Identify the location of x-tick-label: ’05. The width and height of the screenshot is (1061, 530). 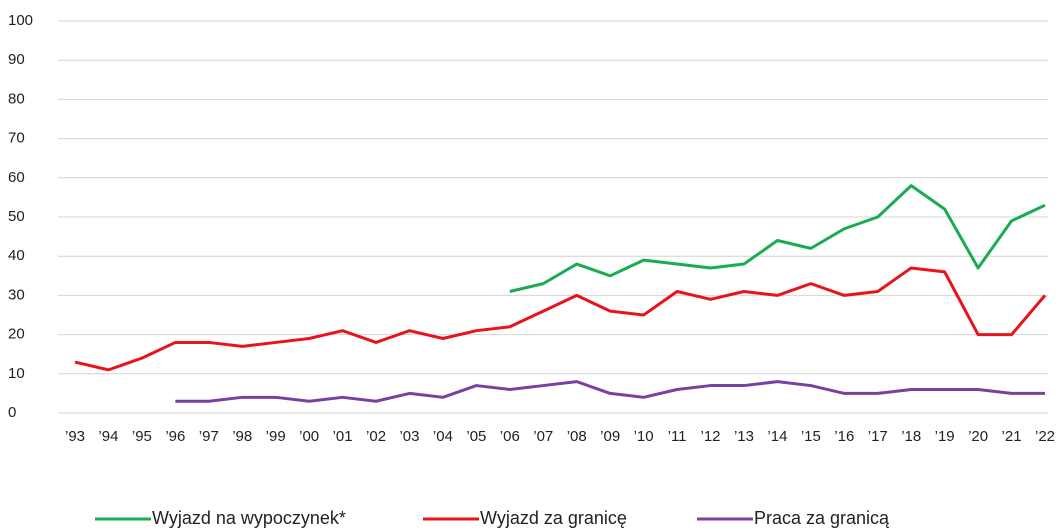
(476, 436).